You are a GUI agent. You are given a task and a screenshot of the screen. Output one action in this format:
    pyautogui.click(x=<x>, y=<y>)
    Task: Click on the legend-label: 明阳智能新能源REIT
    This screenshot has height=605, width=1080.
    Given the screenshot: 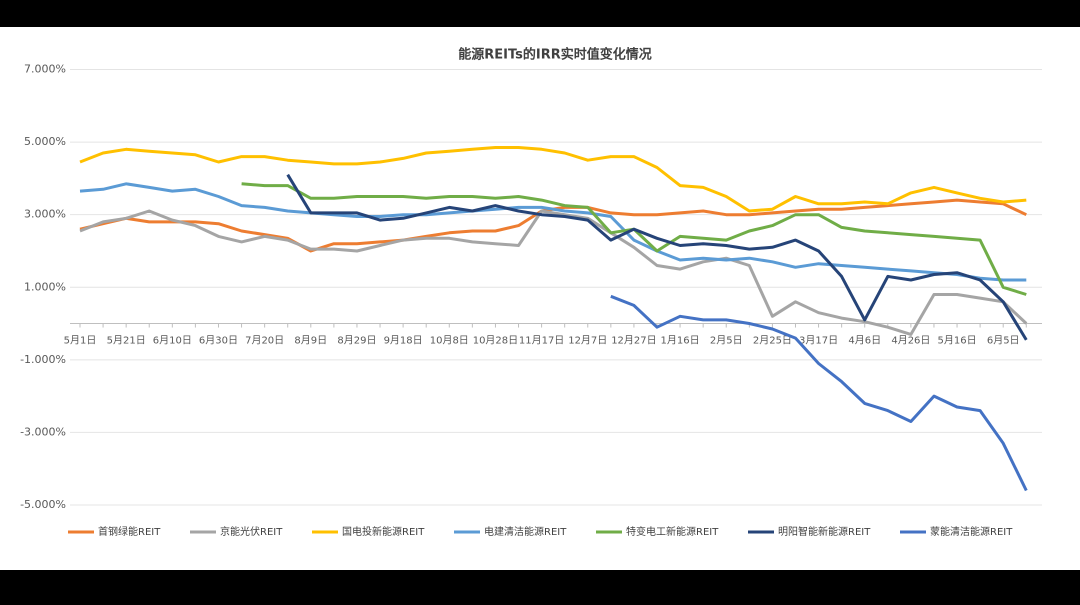 What is the action you would take?
    pyautogui.click(x=824, y=531)
    